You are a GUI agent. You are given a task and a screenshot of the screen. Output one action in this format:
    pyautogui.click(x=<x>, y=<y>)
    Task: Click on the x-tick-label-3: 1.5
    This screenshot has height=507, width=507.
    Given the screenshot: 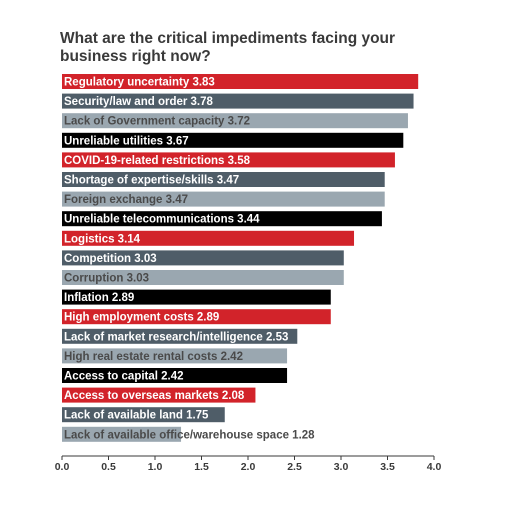 What is the action you would take?
    pyautogui.click(x=201, y=467)
    